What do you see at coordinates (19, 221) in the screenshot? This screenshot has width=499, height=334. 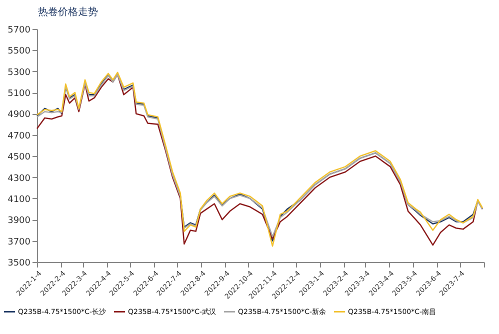 I see `y-tick-label: 3900` at bounding box center [19, 221].